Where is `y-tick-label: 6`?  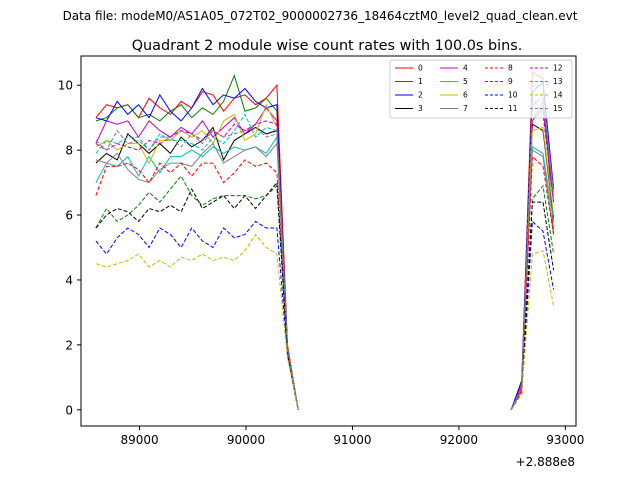
y-tick-label: 6 is located at coordinates (69, 216).